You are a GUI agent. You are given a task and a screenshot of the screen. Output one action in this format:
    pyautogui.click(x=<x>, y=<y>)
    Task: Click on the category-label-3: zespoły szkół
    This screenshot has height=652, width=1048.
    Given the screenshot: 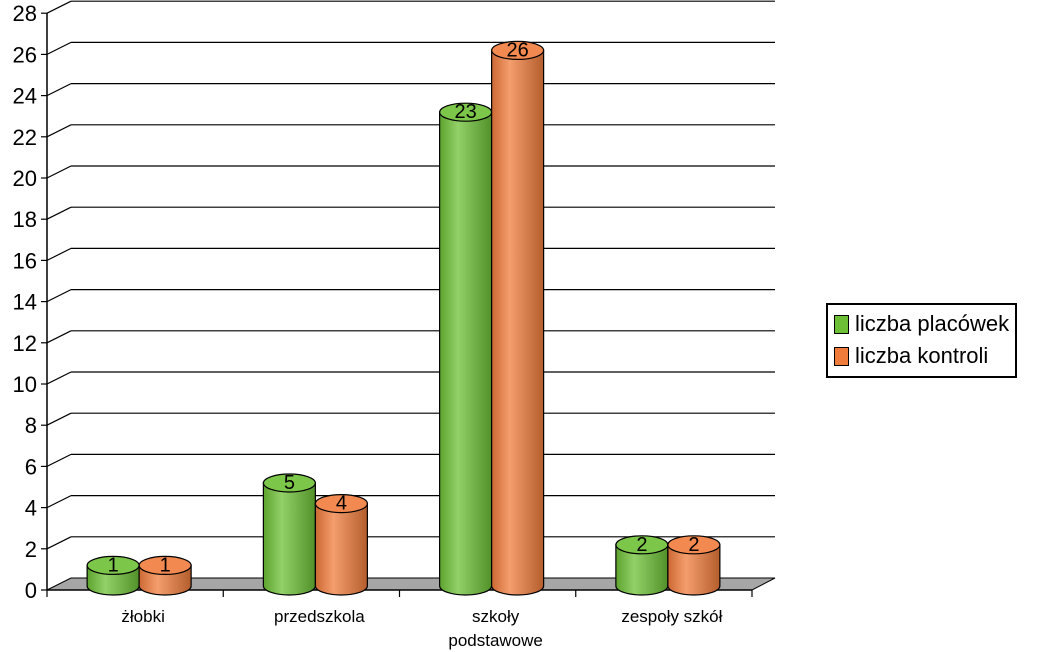 What is the action you would take?
    pyautogui.click(x=671, y=616)
    